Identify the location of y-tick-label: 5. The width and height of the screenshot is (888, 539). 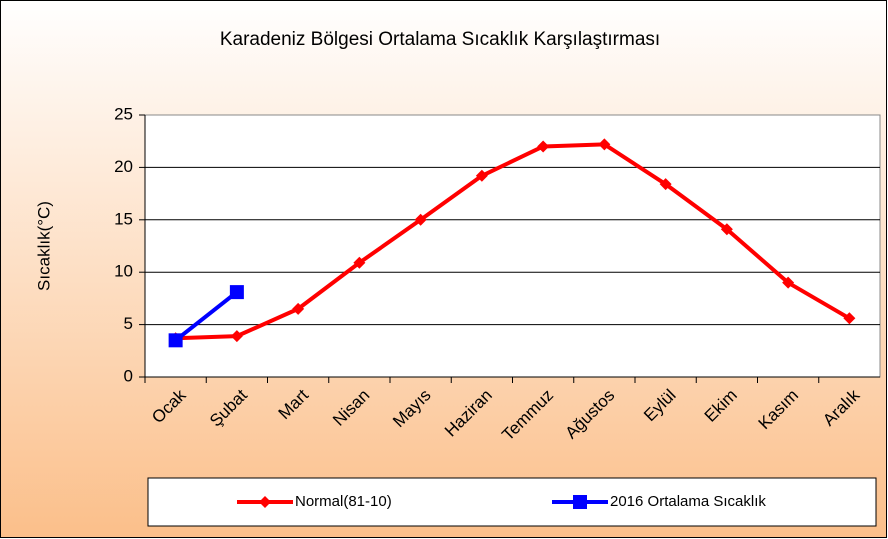
(128, 323).